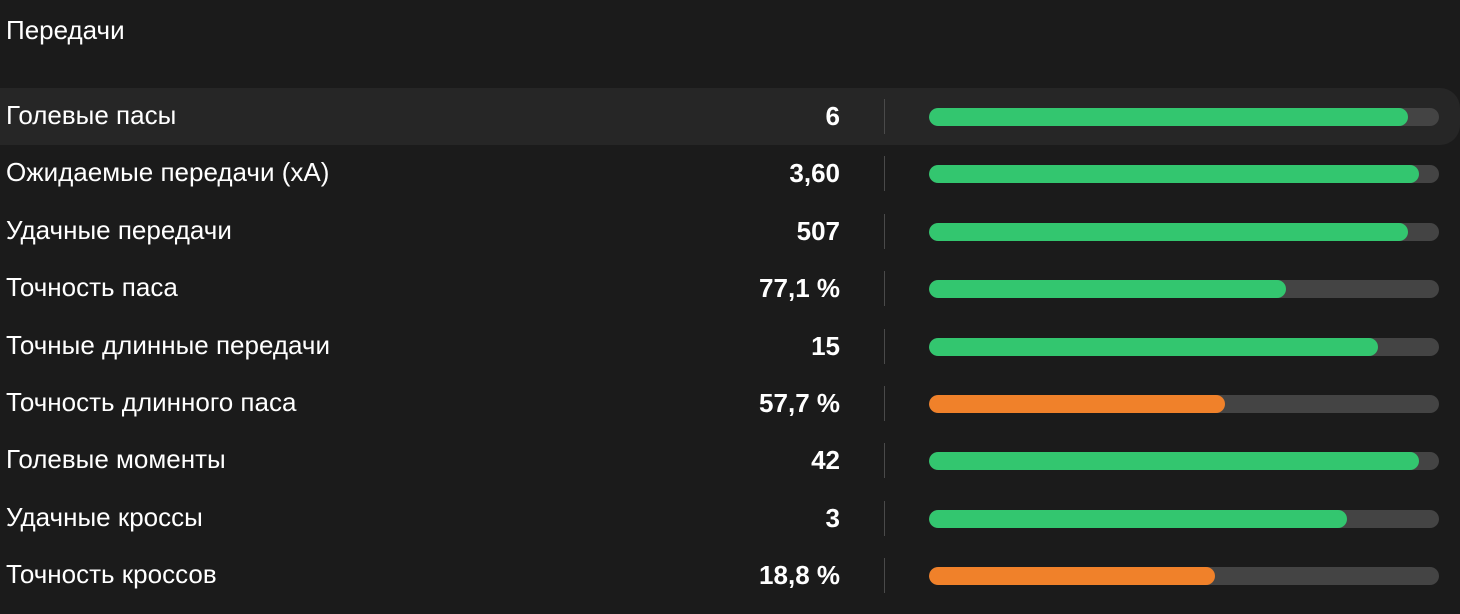  I want to click on stat-row: Голевые пасы 6, so click(730, 116).